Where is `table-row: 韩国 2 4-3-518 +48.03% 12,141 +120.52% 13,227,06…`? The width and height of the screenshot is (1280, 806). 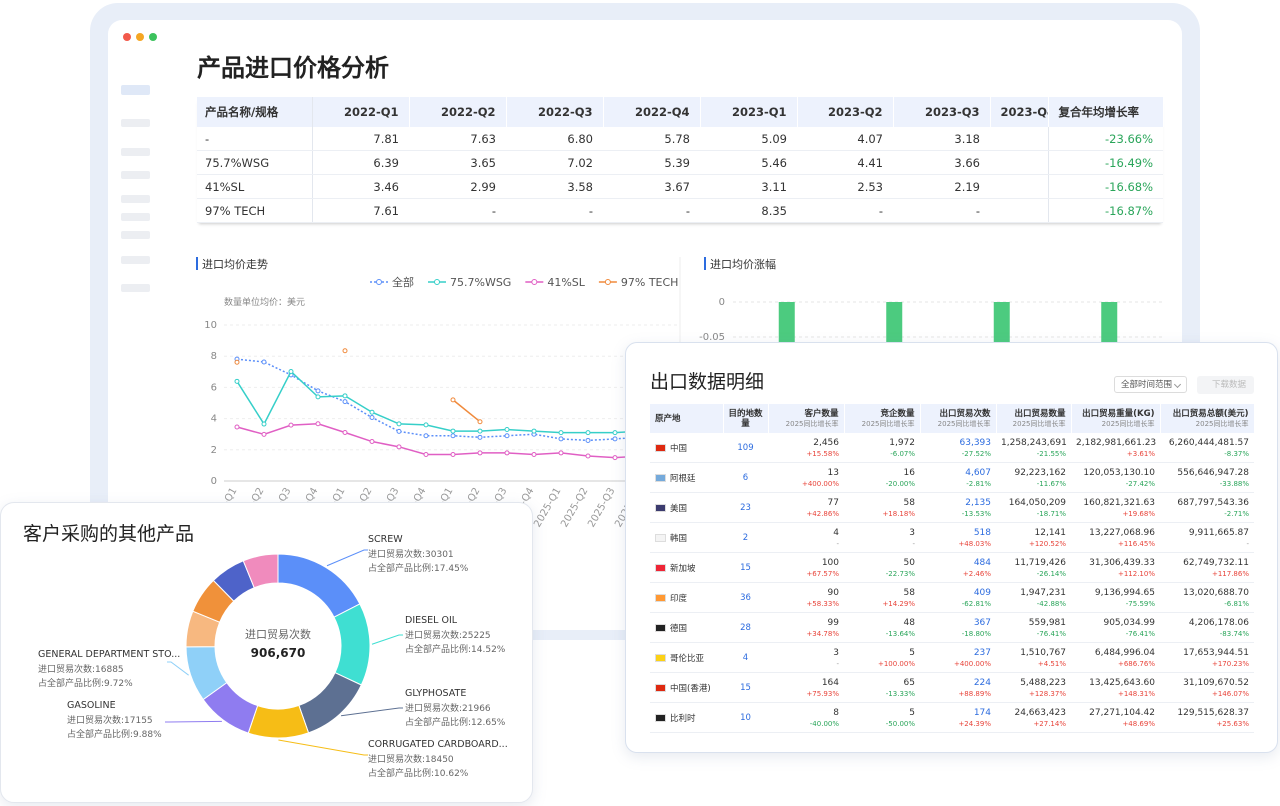 table-row: 韩国 2 4-3-518 +48.03% 12,141 +120.52% 13,227,06… is located at coordinates (952, 537).